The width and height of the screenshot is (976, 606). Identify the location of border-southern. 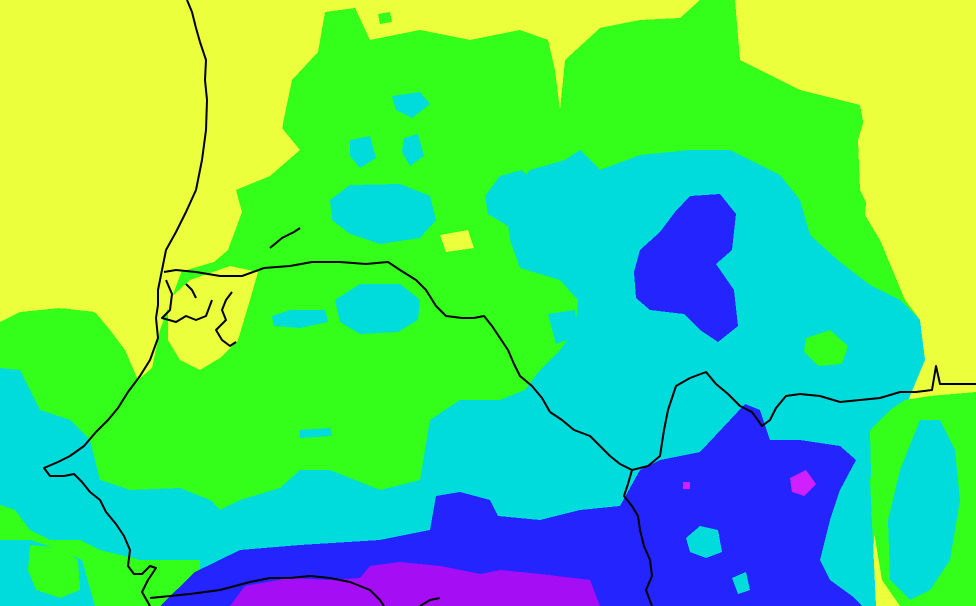
(267, 590).